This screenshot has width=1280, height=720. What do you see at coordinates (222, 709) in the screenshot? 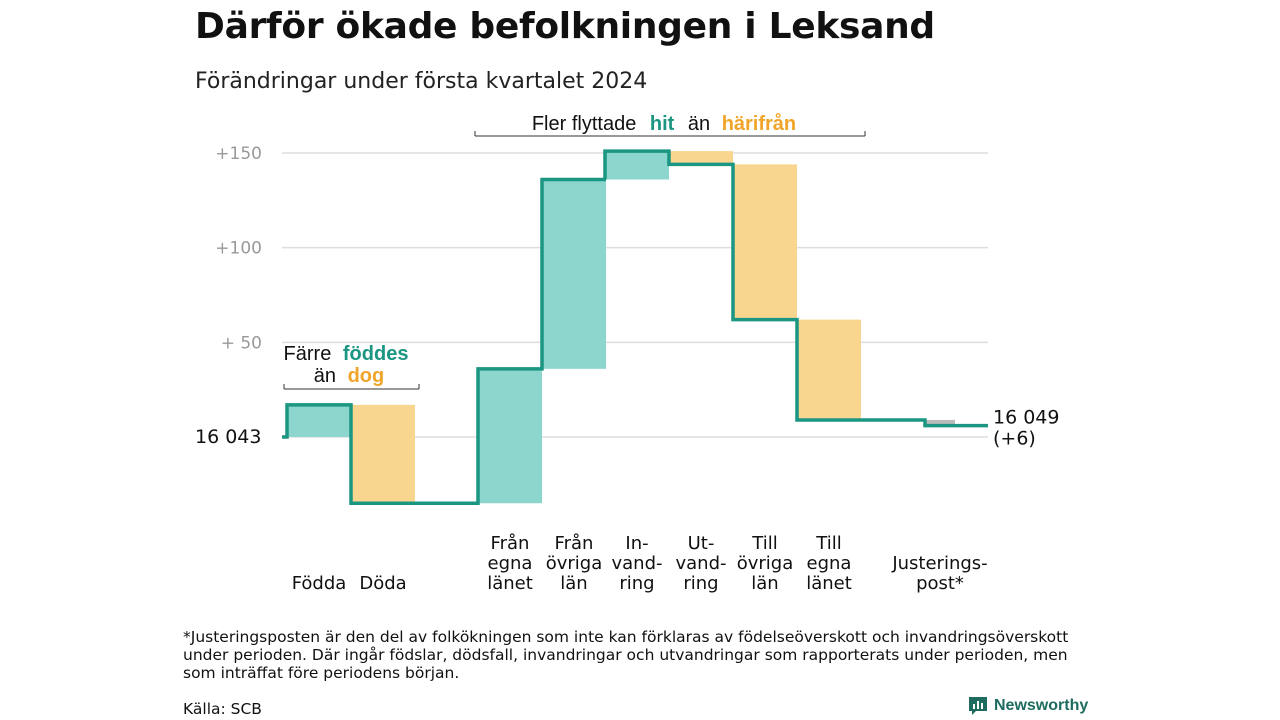
I see `source-label: Källa: SCB` at bounding box center [222, 709].